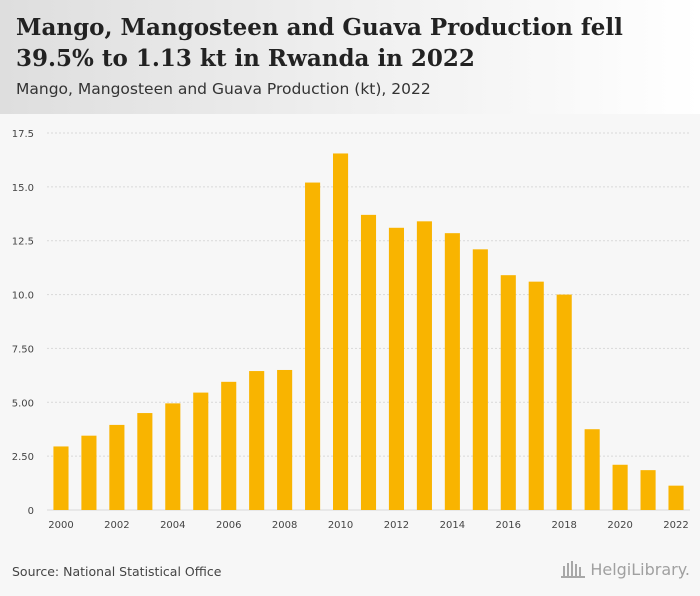  I want to click on y-tick-label: 7.50, so click(23, 349).